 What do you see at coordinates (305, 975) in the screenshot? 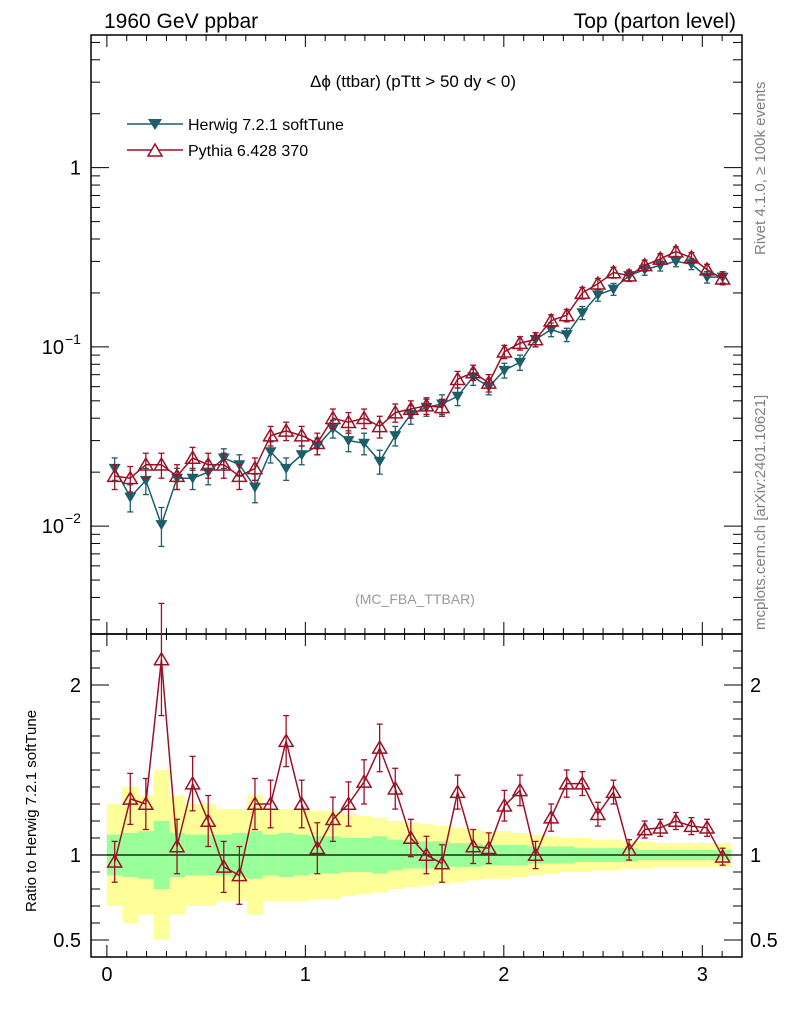
I see `x-tick-label: 1` at bounding box center [305, 975].